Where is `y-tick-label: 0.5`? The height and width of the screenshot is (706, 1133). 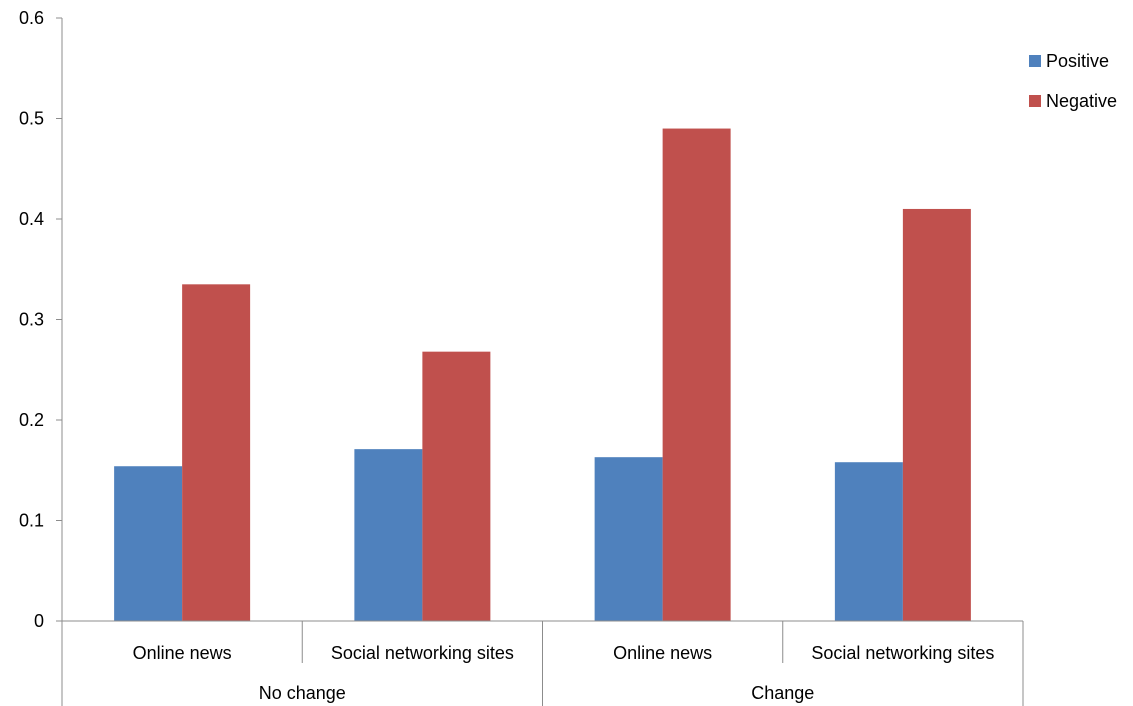
y-tick-label: 0.5 is located at coordinates (31, 119).